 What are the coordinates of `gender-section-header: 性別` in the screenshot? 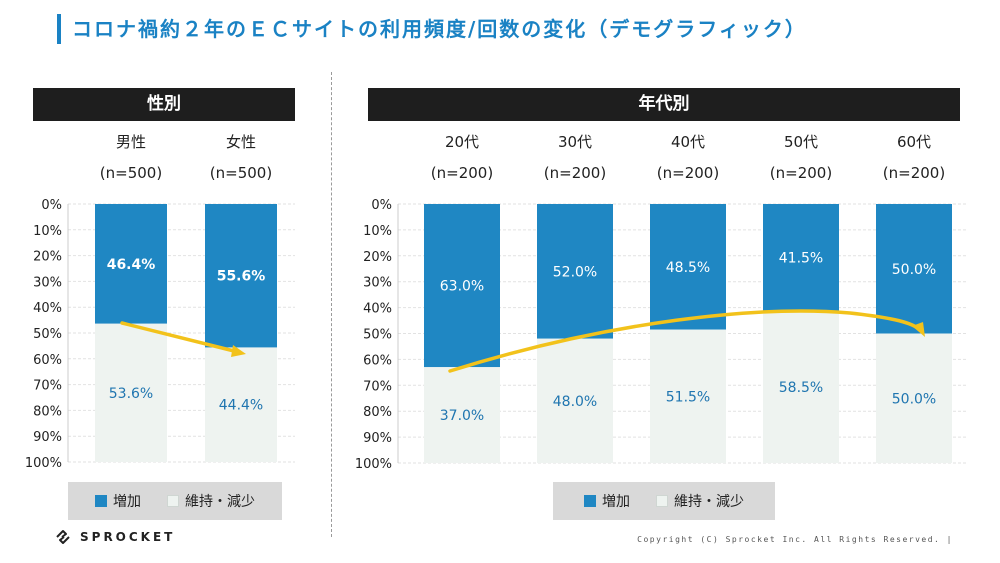 It's located at (164, 104).